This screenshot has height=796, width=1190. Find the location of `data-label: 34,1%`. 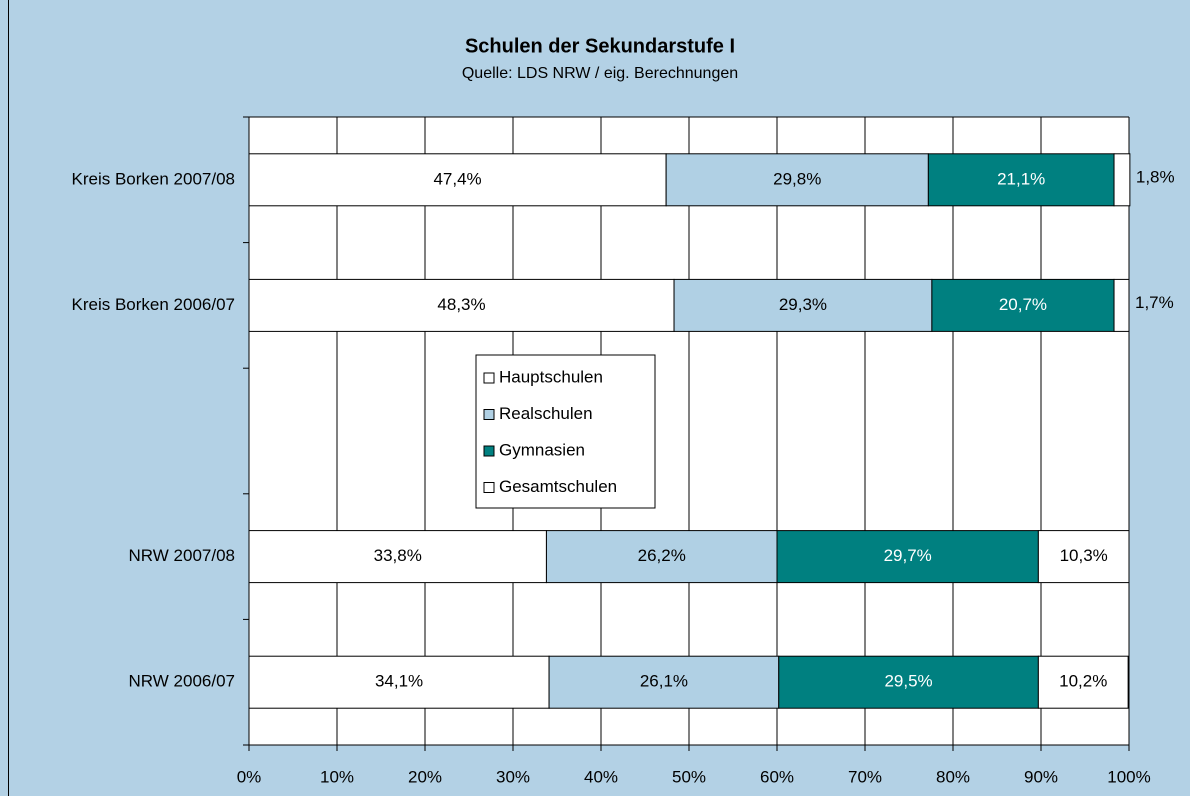

data-label: 34,1% is located at coordinates (399, 681).